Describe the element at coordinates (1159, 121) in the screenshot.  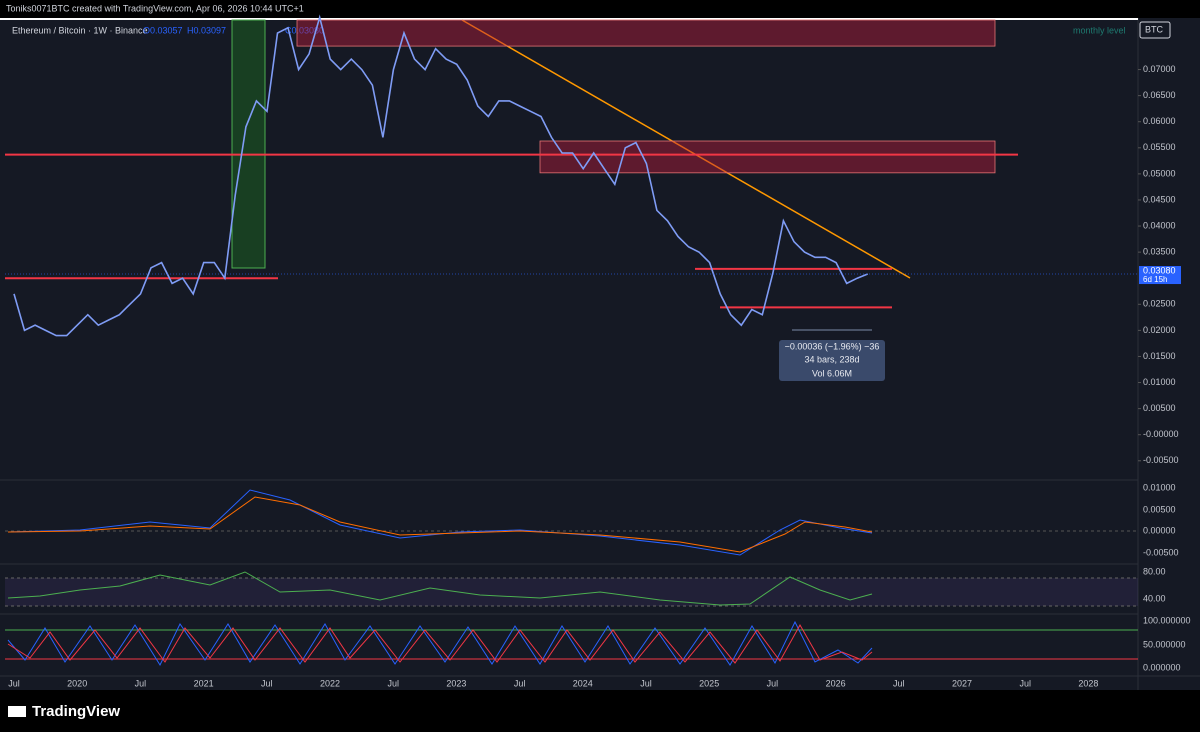
I see `y-tick-label: 0.06000` at that location.